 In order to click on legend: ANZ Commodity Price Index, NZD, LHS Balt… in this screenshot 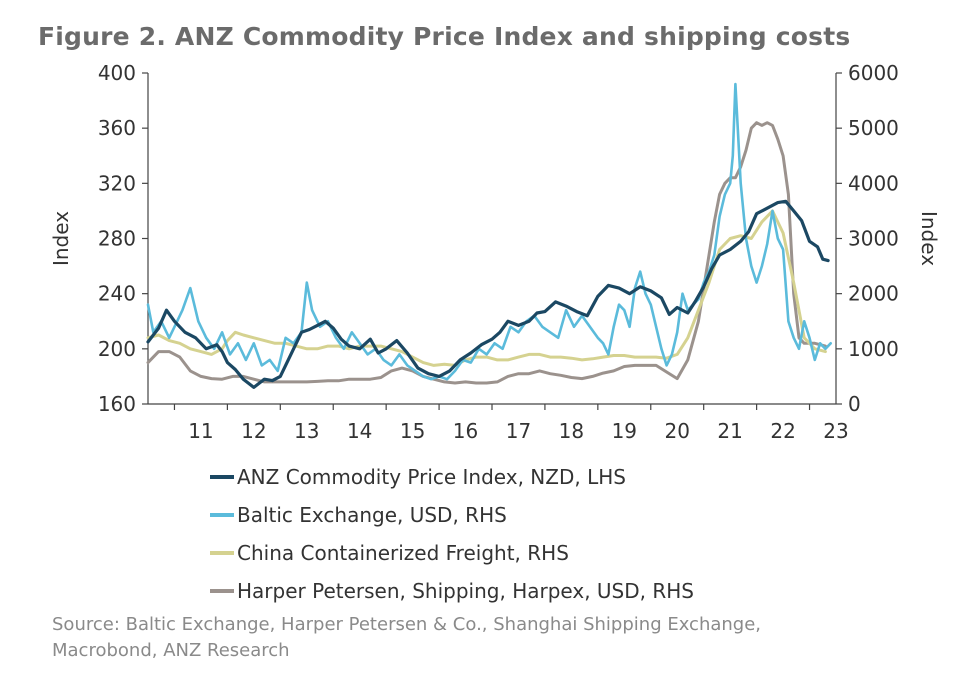, I will do `click(452, 534)`.